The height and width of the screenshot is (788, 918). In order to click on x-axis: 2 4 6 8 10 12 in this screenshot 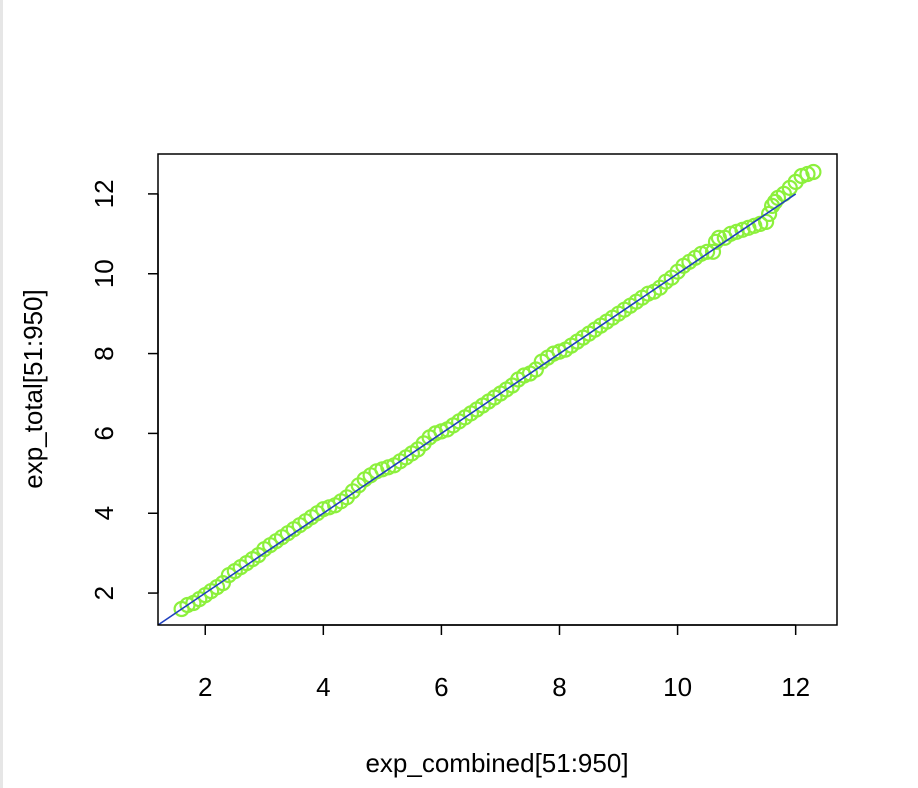, I will do `click(504, 663)`.